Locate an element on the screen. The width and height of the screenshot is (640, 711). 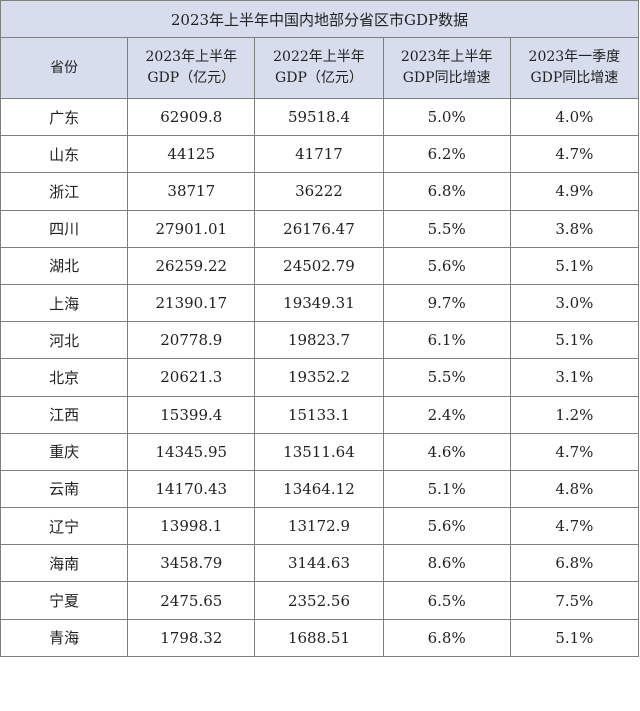
growth-2023q1-cell: 3.1% is located at coordinates (574, 377).